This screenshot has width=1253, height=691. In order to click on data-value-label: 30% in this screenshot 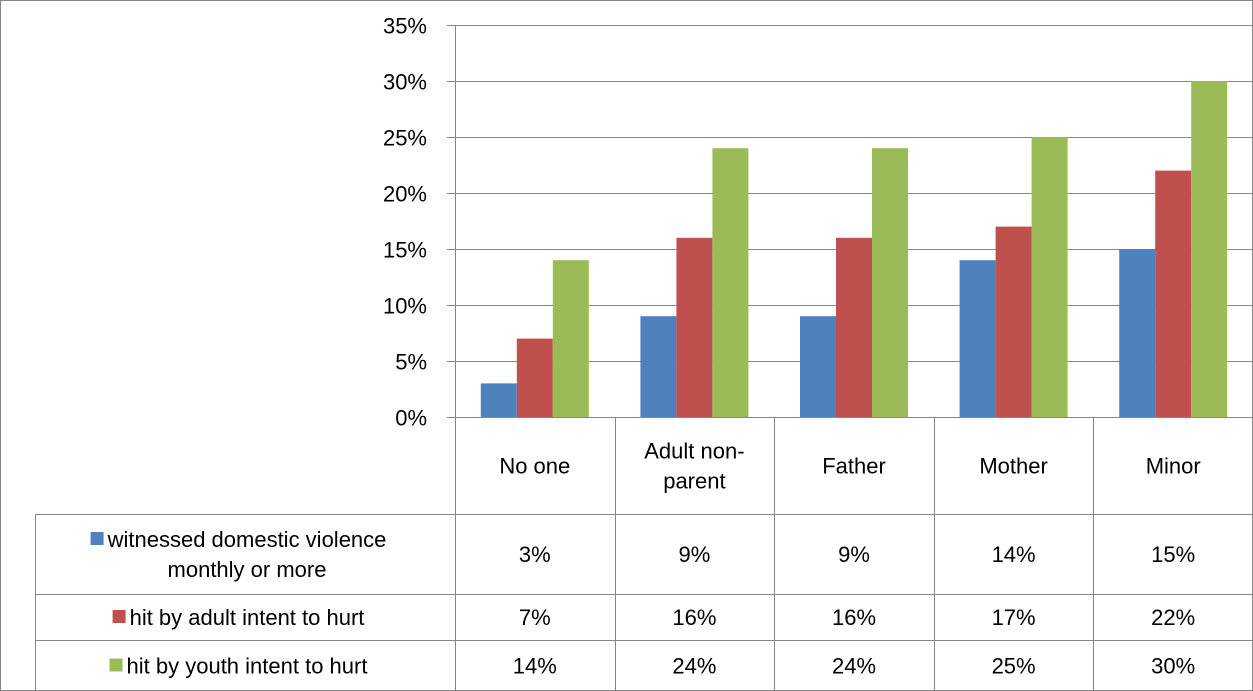, I will do `click(1173, 666)`.